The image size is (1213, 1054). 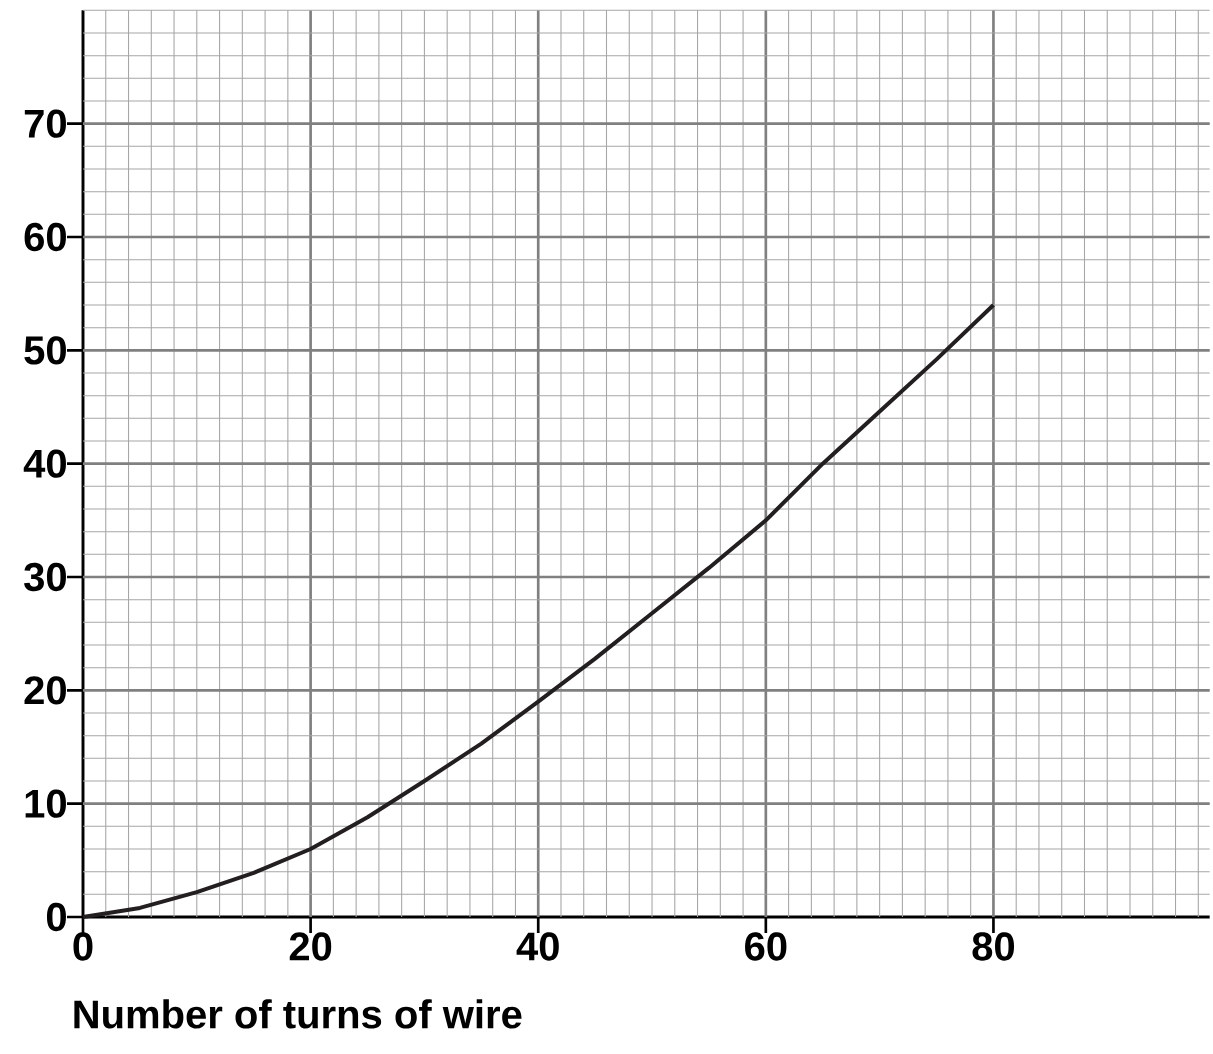 What do you see at coordinates (310, 946) in the screenshot?
I see `x-tick-label: 20` at bounding box center [310, 946].